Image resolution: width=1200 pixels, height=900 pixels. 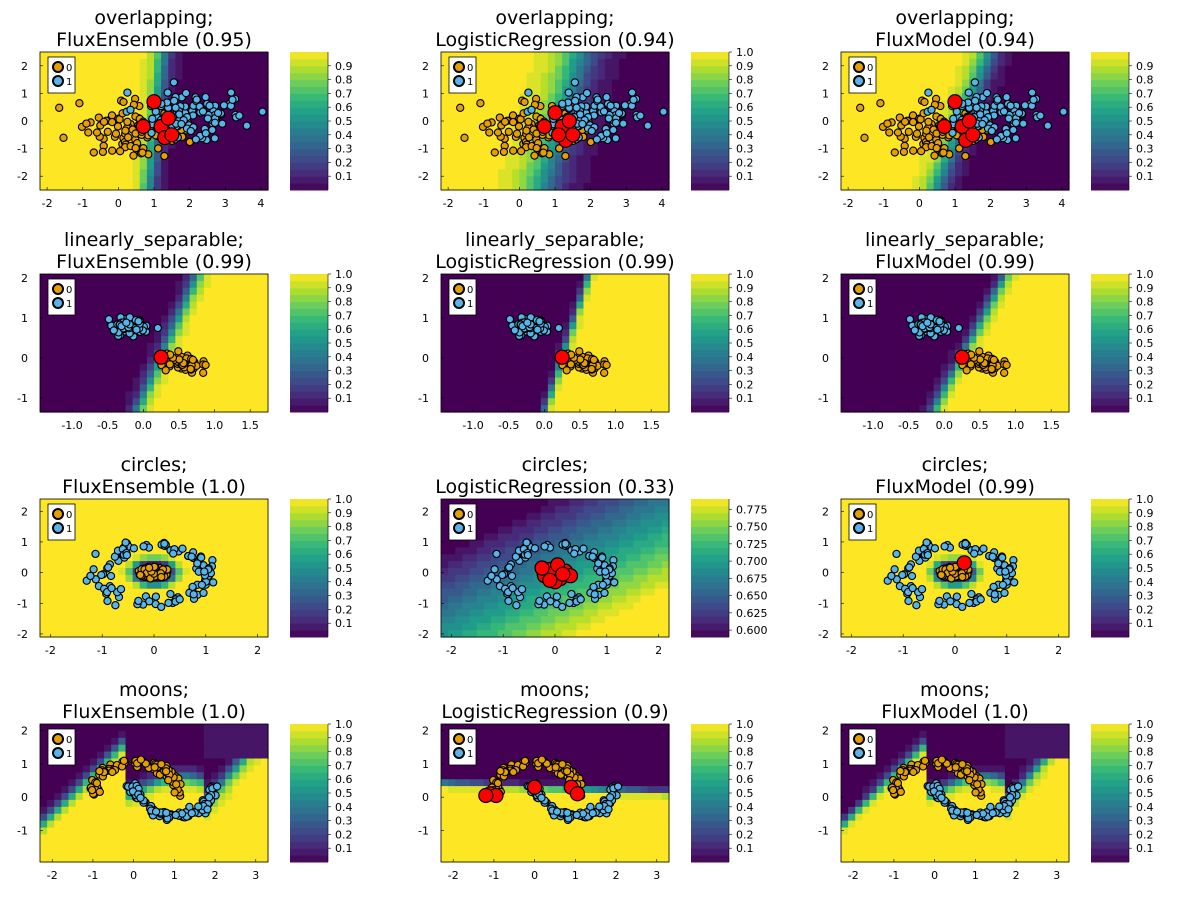 What do you see at coordinates (1122, 790) in the screenshot?
I see `colorbar: 0.10.20.30.40.50.60.70.80.91.0` at bounding box center [1122, 790].